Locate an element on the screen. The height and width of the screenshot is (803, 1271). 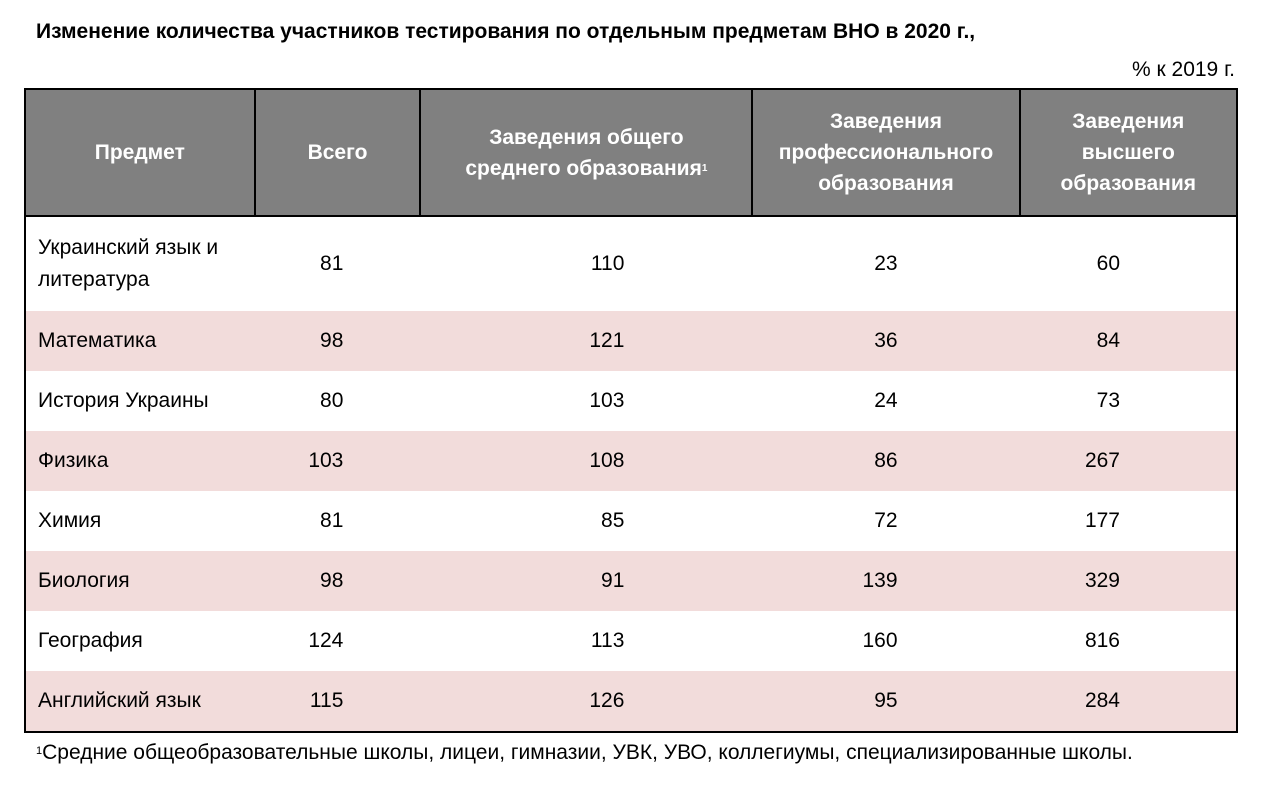
unit-label: % к 2019 г. is located at coordinates (1183, 69).